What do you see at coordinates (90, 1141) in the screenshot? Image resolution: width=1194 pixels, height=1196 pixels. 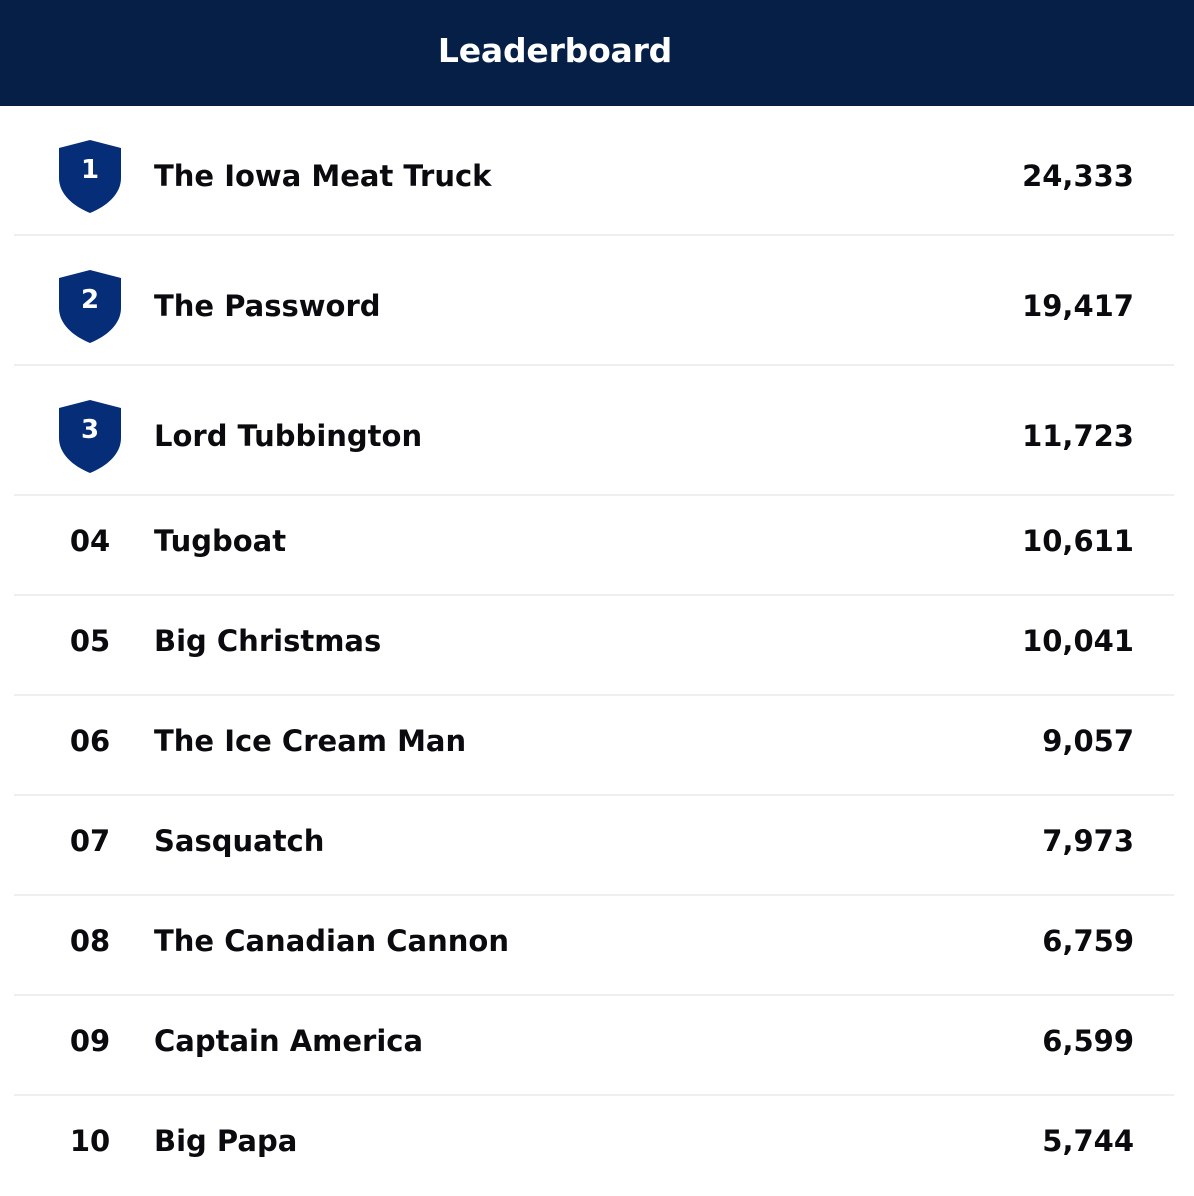 I see `rank-number: 10` at bounding box center [90, 1141].